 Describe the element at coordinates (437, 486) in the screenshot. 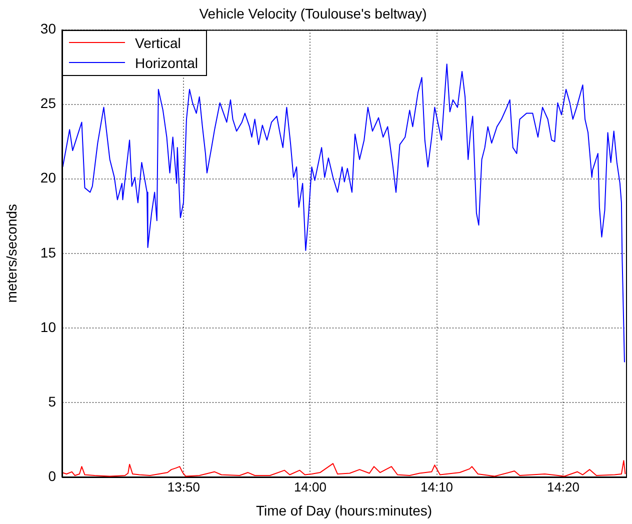

I see `x-tick-label: 14:10` at that location.